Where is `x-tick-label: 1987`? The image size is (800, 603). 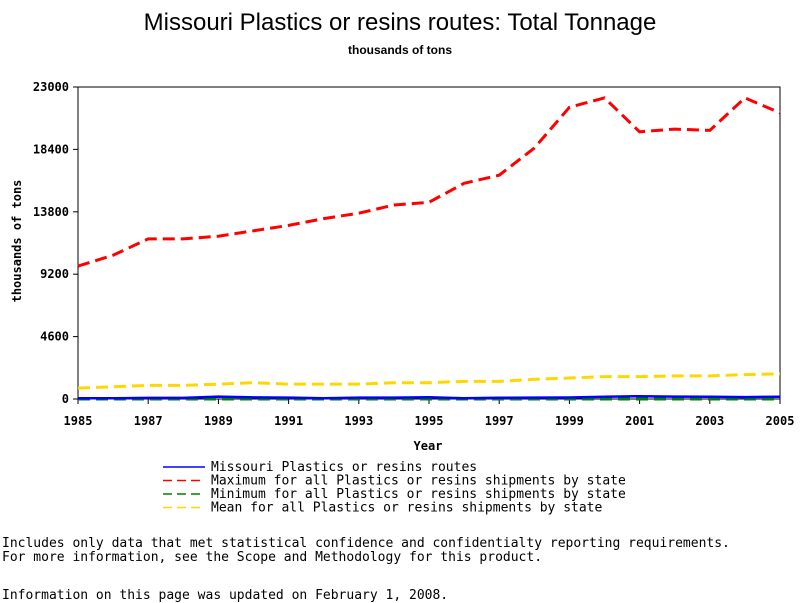
x-tick-label: 1987 is located at coordinates (148, 421).